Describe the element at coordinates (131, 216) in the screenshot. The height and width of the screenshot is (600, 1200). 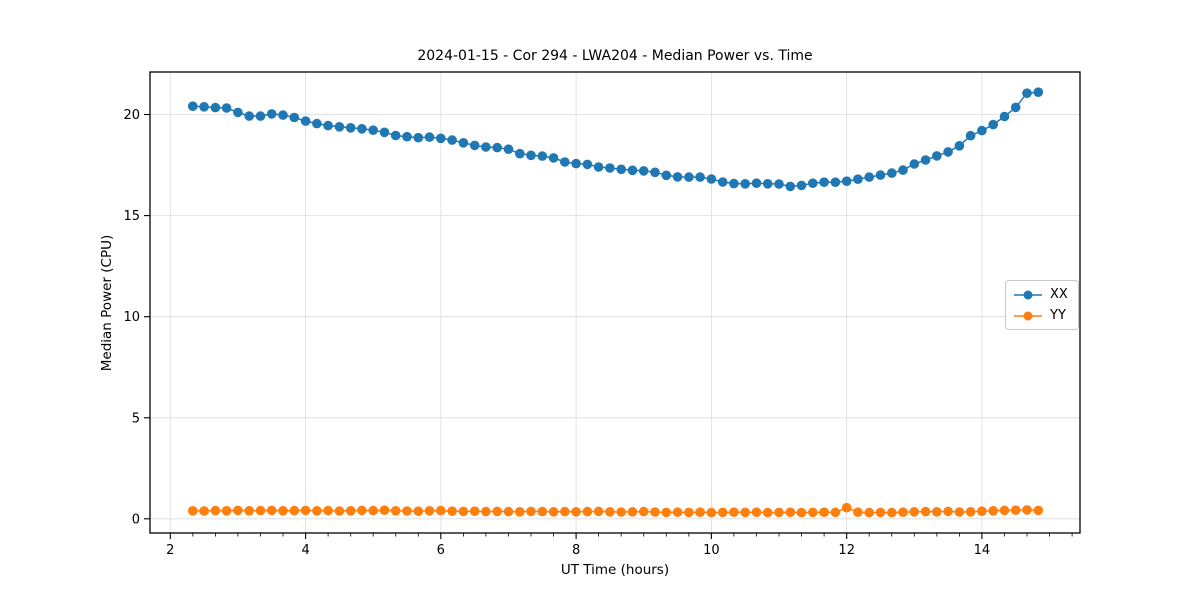
I see `y-tick-label: 15` at that location.